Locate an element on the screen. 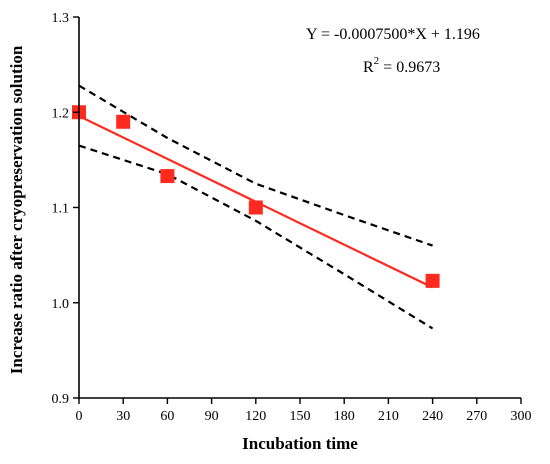 This screenshot has height=464, width=550. x-tick-label: 90 is located at coordinates (212, 416).